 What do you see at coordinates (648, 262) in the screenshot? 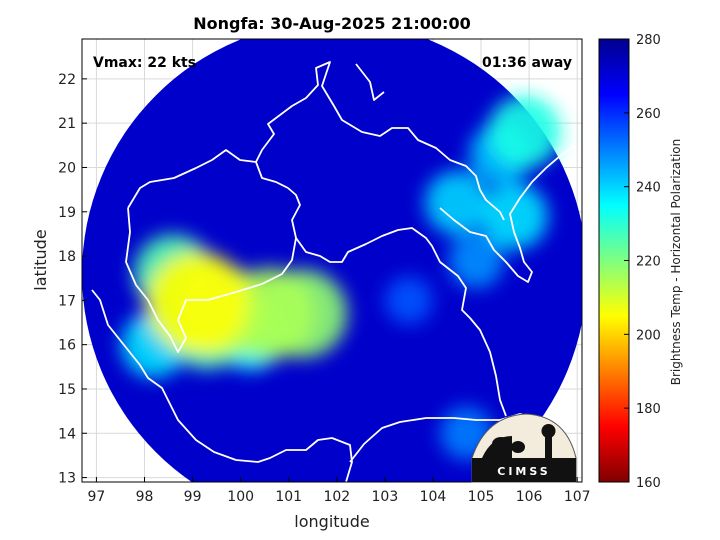
I see `colorbar-tick-label: 220` at bounding box center [648, 262].